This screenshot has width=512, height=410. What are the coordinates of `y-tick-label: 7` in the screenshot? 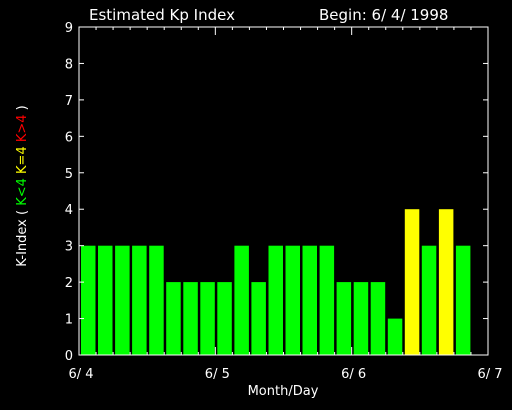 It's located at (69, 101).